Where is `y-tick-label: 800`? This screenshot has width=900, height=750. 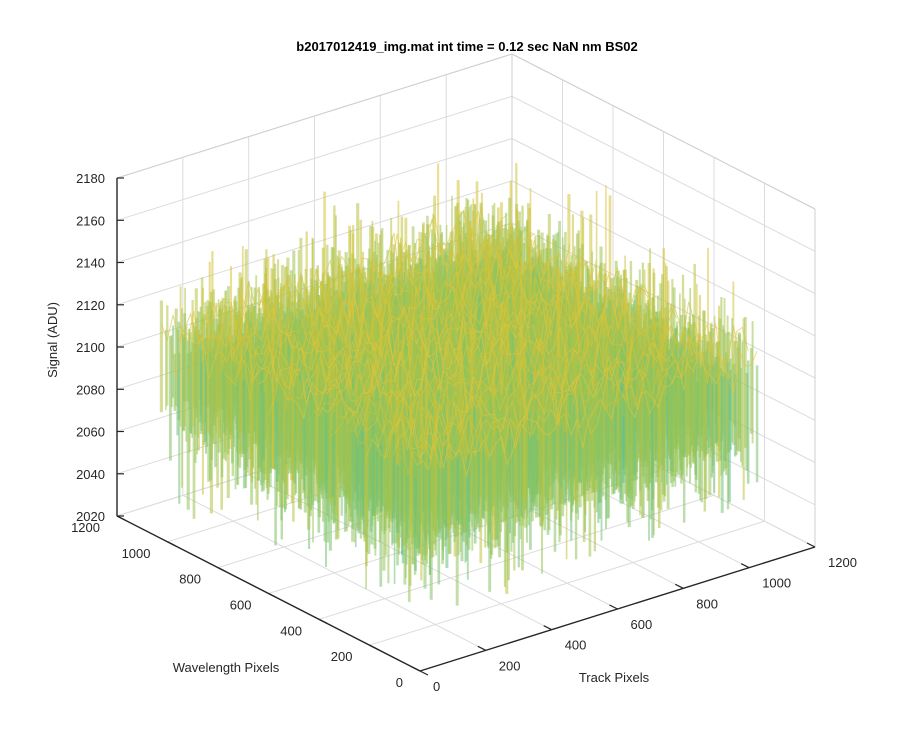
y-tick-label: 800 is located at coordinates (190, 579).